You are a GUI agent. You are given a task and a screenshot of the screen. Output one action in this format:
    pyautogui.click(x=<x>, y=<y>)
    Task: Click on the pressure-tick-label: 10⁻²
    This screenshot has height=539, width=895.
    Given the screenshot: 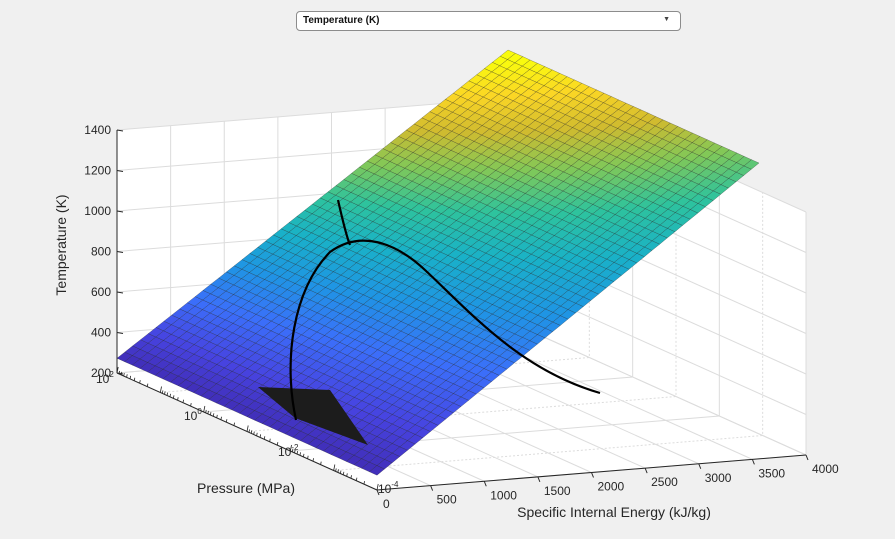 What is the action you would take?
    pyautogui.click(x=288, y=451)
    